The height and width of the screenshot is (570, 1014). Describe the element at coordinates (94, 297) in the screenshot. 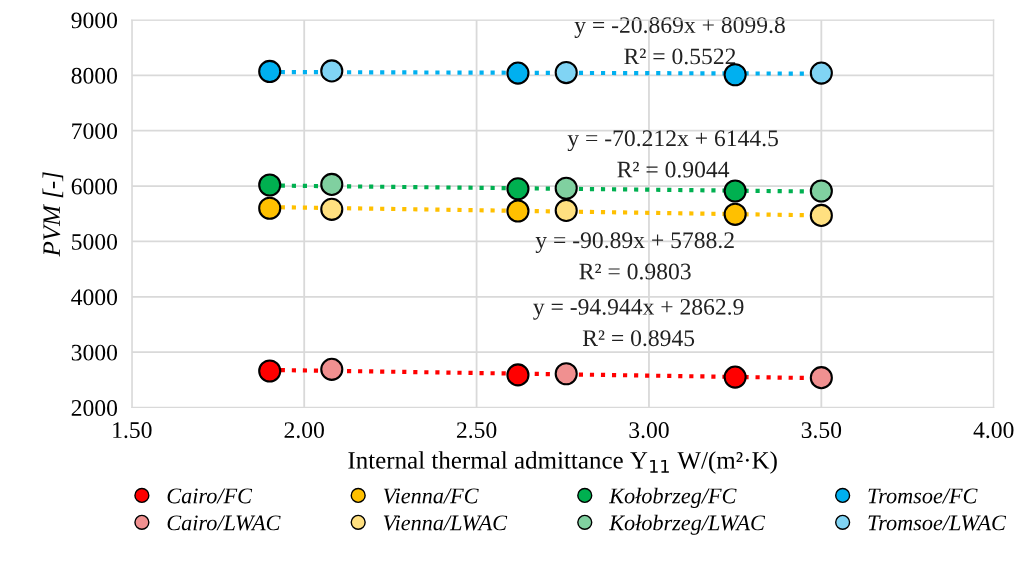

I see `y-tick-label: 4000` at that location.